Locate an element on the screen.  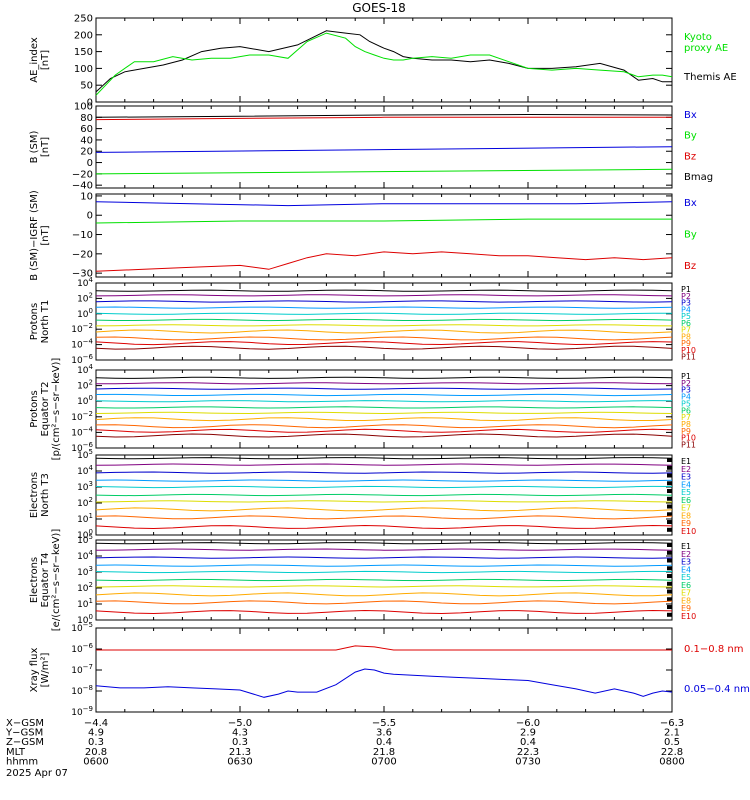
channel-line-P6 is located at coordinates (384, 407).